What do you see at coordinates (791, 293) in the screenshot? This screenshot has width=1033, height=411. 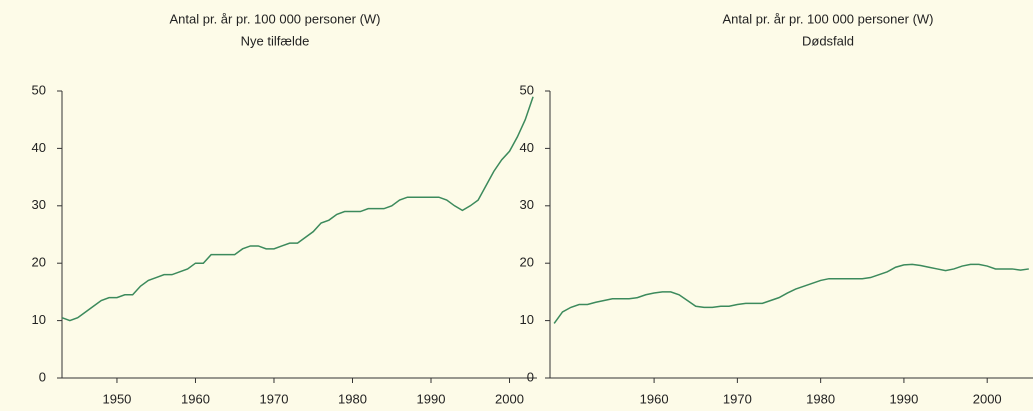 I see `data-line` at bounding box center [791, 293].